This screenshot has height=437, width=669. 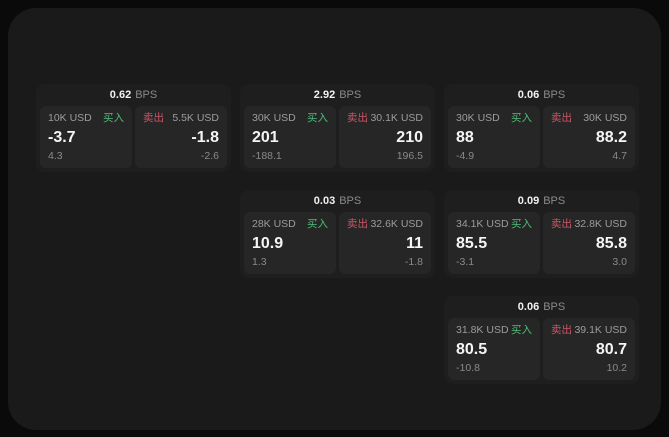 I want to click on sell-amount: 30K USD, so click(x=605, y=118).